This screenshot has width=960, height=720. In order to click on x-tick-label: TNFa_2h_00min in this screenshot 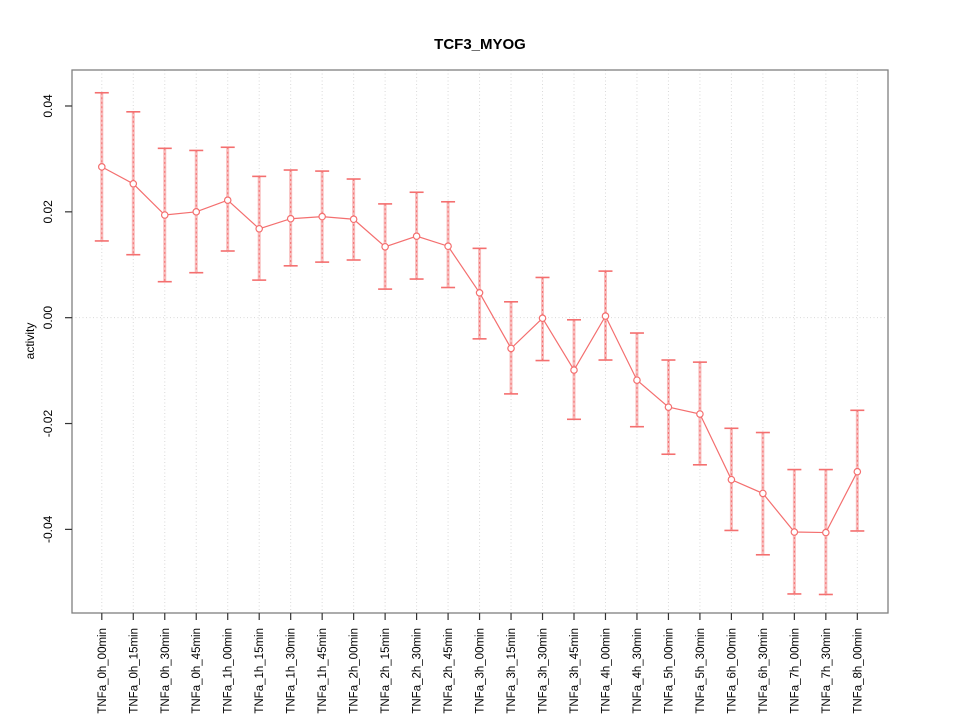, I will do `click(355, 671)`.